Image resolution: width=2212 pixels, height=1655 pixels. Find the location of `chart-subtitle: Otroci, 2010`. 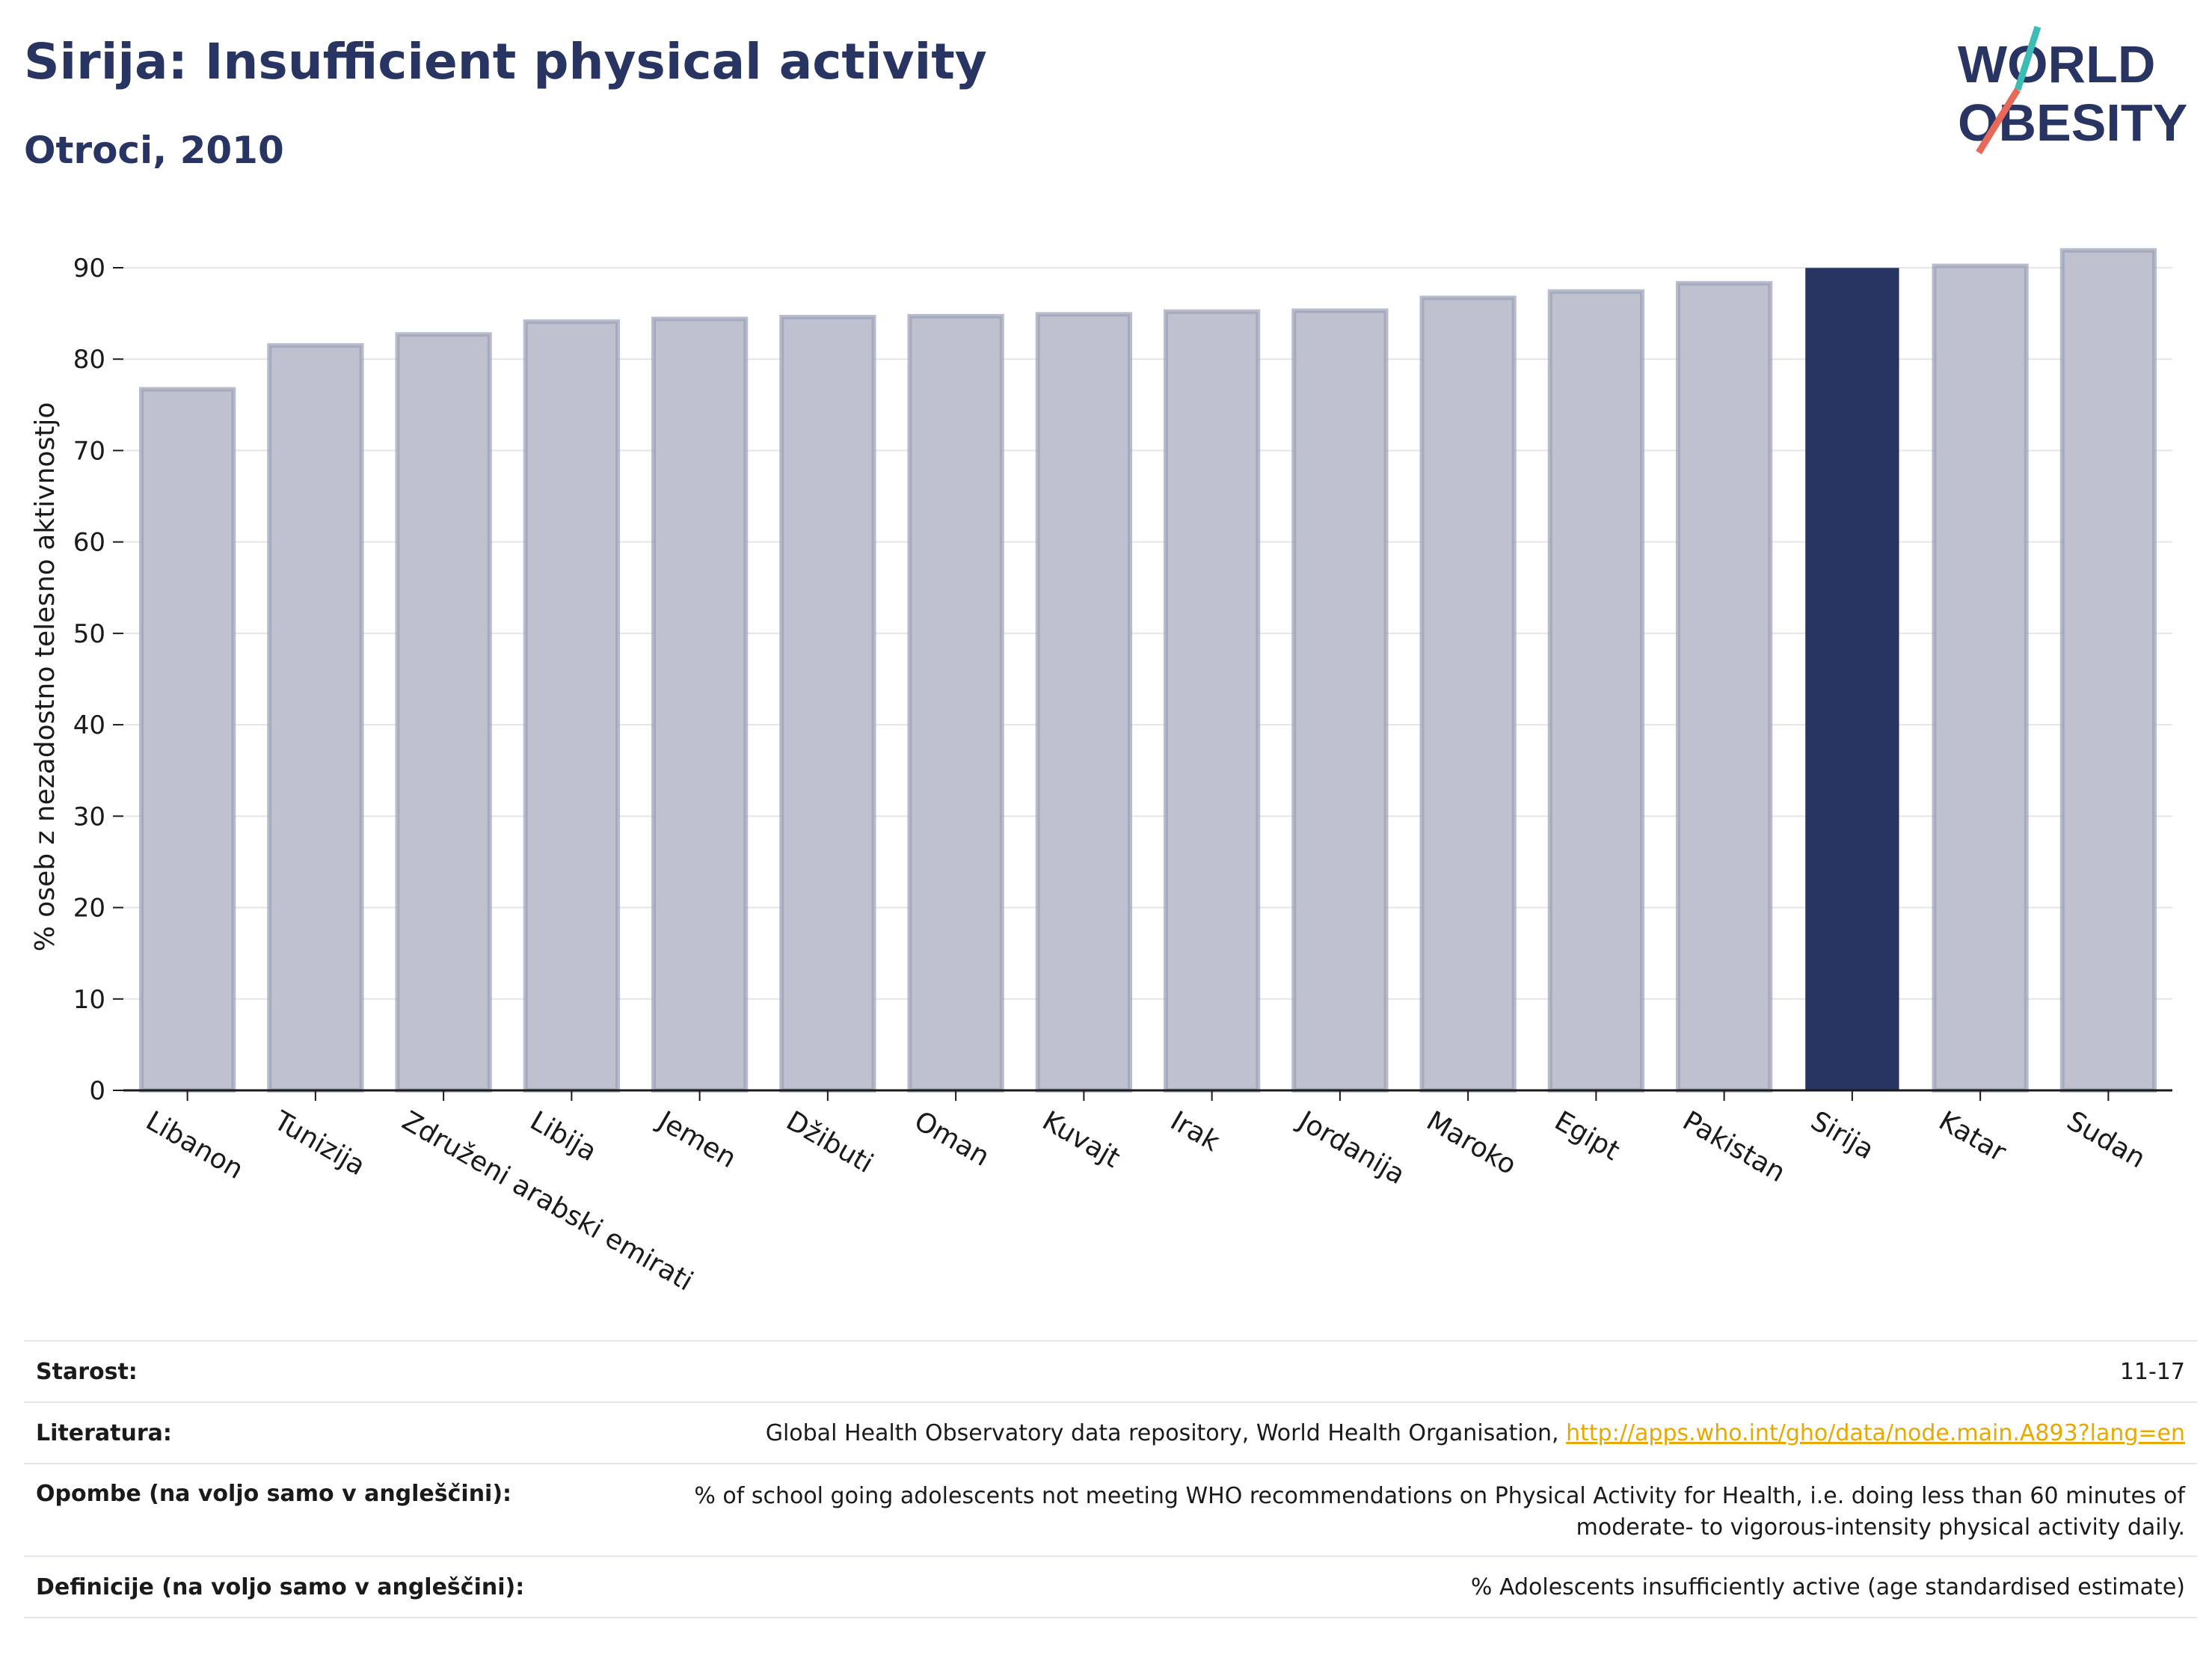

chart-subtitle: Otroci, 2010 is located at coordinates (154, 150).